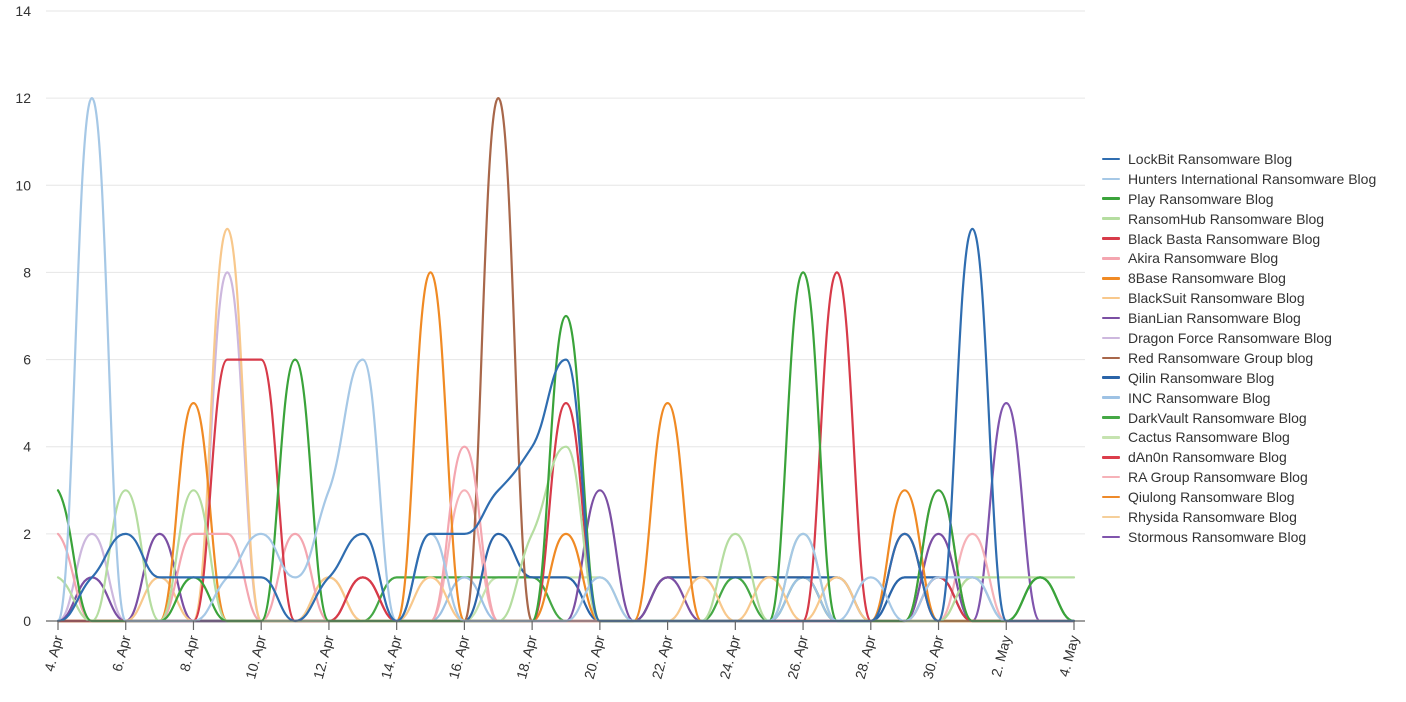  I want to click on y-tick-label: 4, so click(27, 447).